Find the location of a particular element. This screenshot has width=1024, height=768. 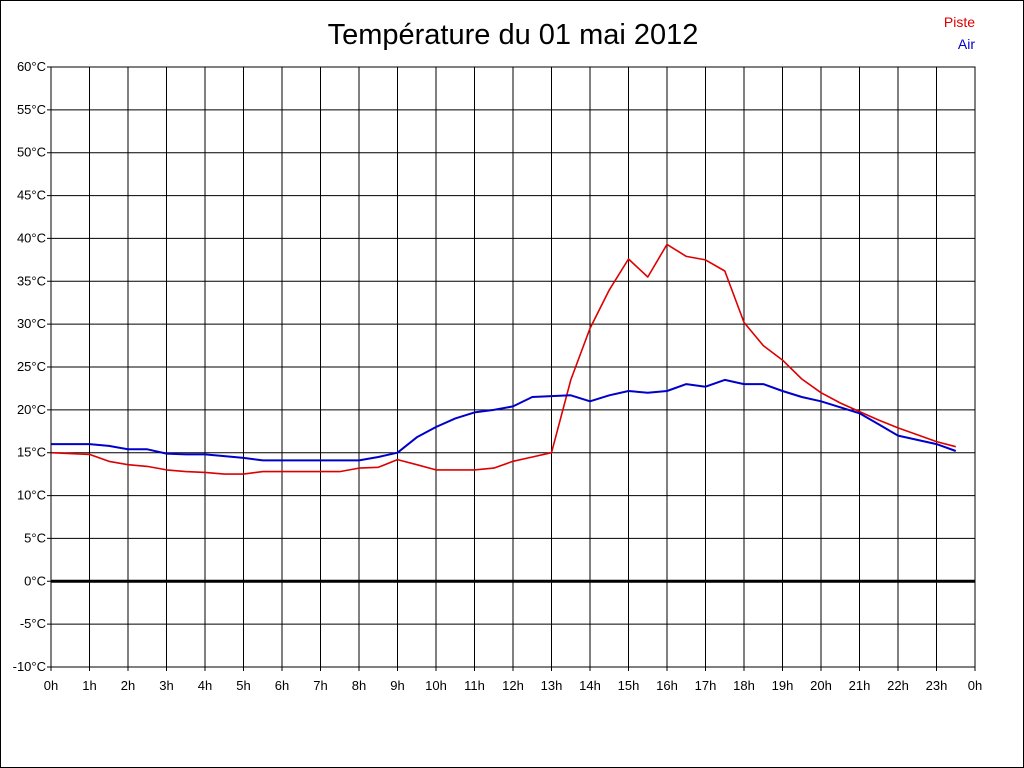

x-tick-label: 22h is located at coordinates (898, 685).